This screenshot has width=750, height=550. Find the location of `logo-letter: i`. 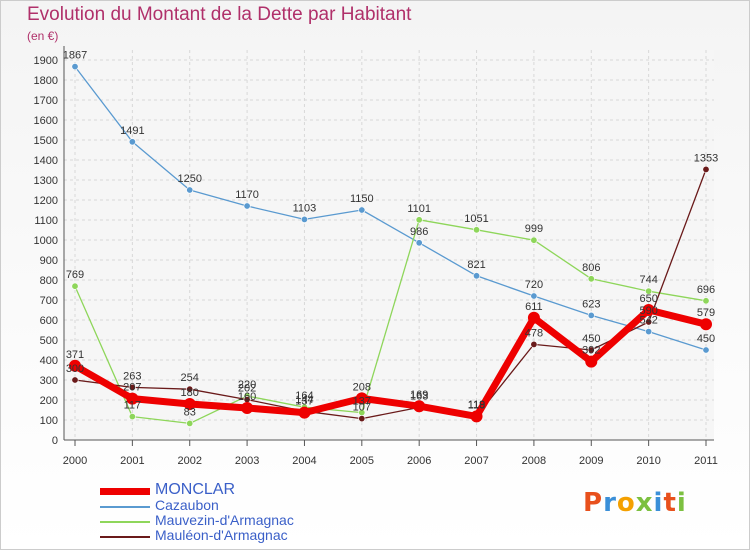

logo-letter: i is located at coordinates (681, 503).